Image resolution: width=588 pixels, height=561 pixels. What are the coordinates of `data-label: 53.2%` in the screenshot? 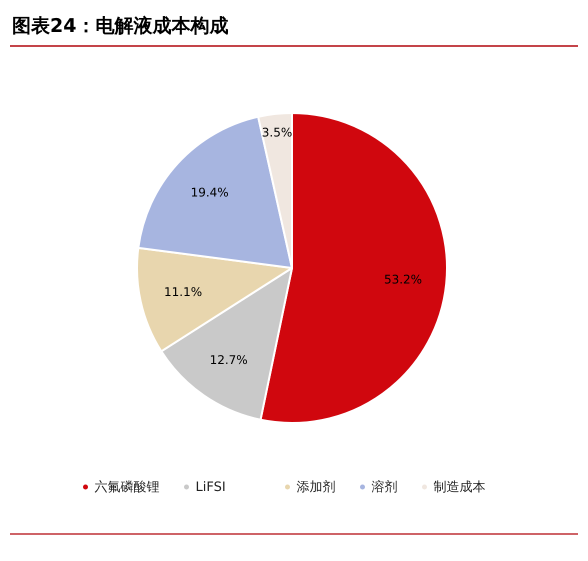 It's located at (403, 279).